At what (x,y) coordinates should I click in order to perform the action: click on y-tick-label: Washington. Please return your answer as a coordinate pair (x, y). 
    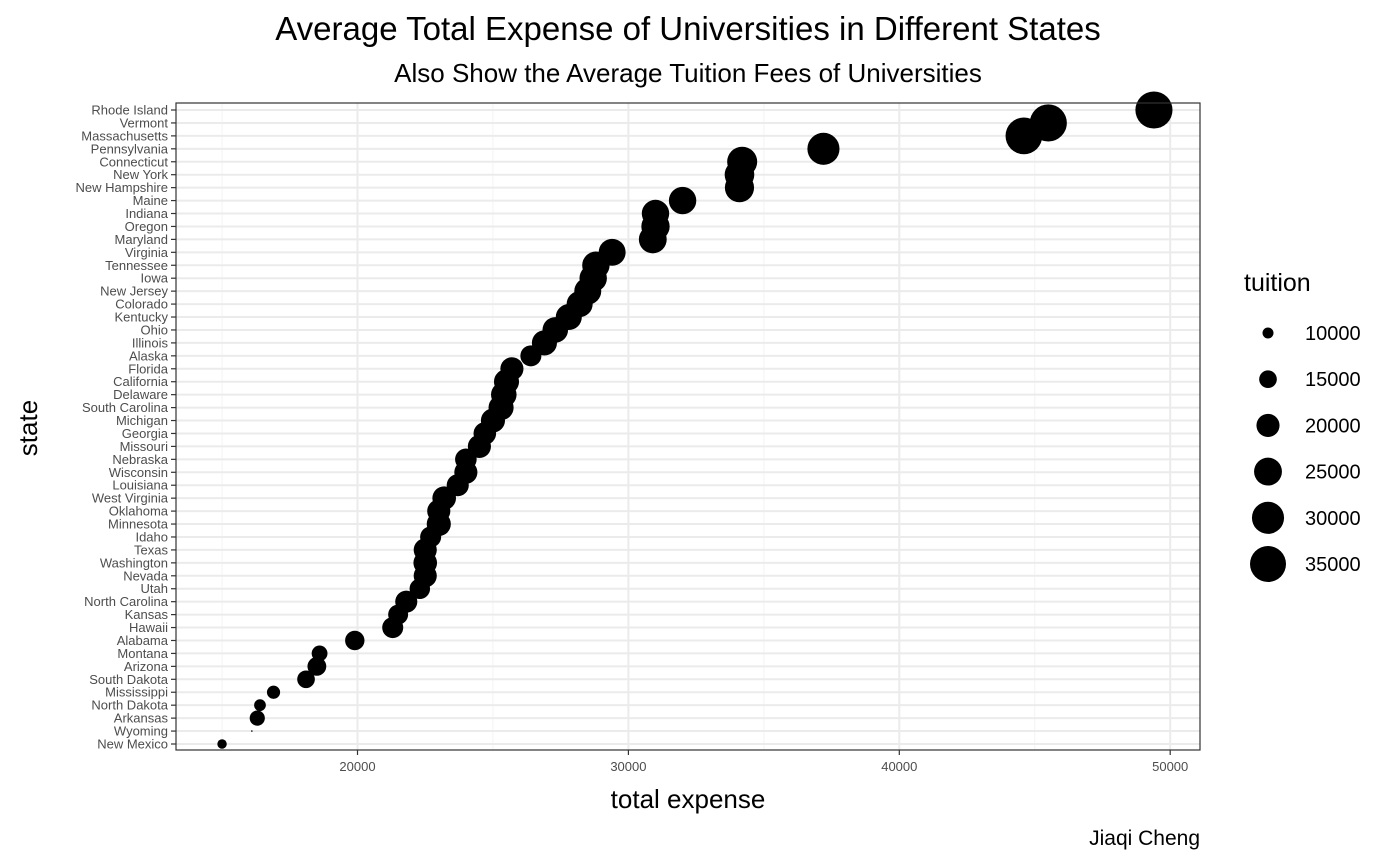
    Looking at the image, I should click on (134, 562).